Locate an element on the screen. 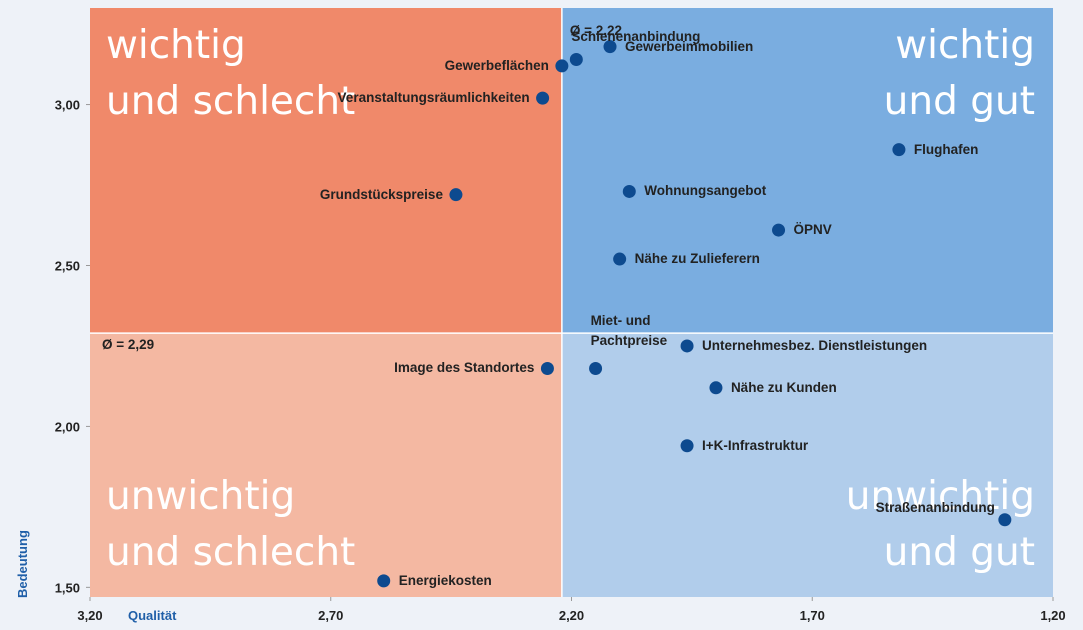 The height and width of the screenshot is (630, 1083). point-label: Miet- und Pachtpreise is located at coordinates (629, 331).